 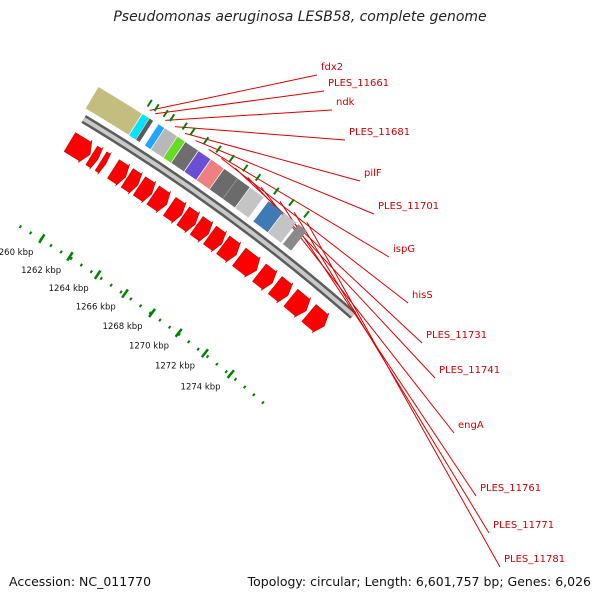 What do you see at coordinates (373, 173) in the screenshot?
I see `gene-label-pilf: pilF` at bounding box center [373, 173].